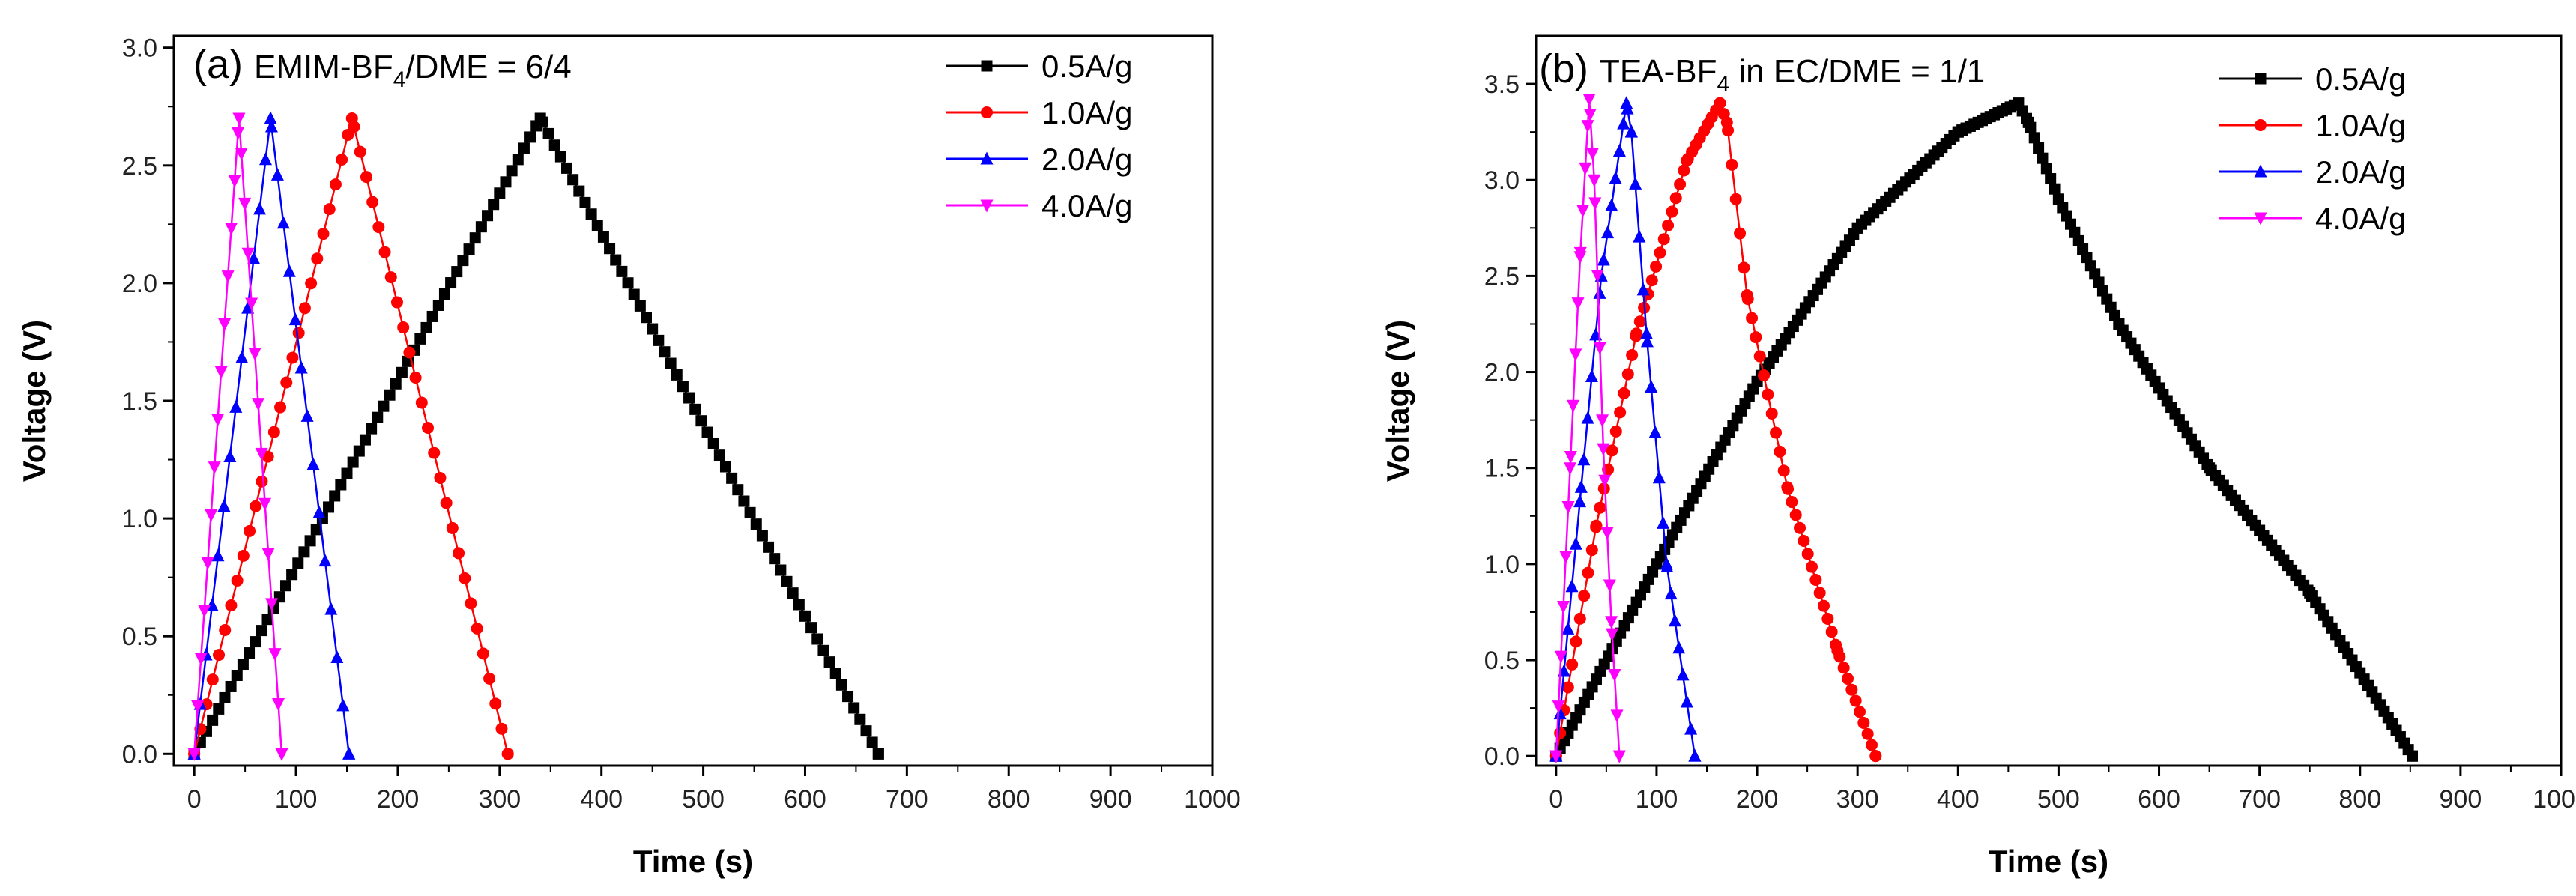 This screenshot has height=896, width=2576. Describe the element at coordinates (2360, 125) in the screenshot. I see `panel-b-legend-label: 1.0A/g` at that location.